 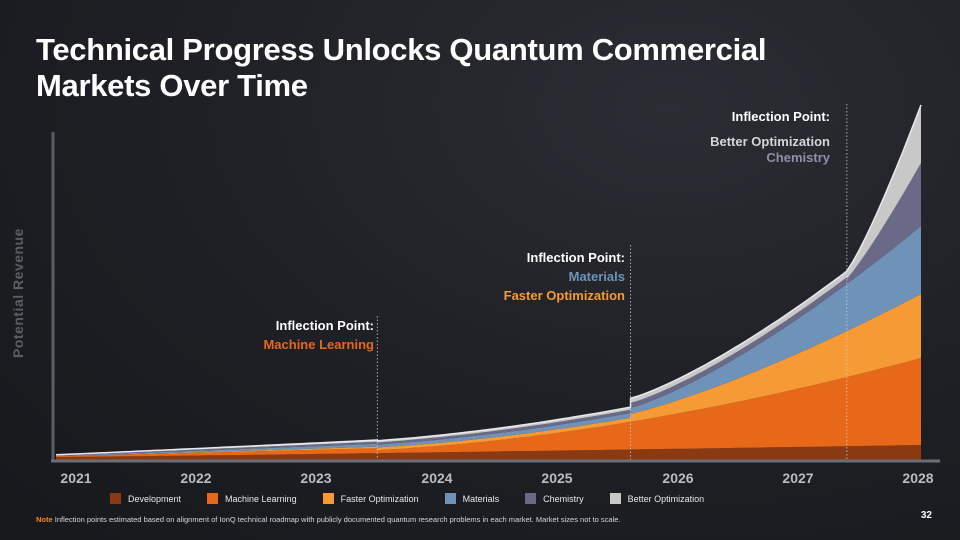 What do you see at coordinates (563, 498) in the screenshot?
I see `legend-label: Chemistry` at bounding box center [563, 498].